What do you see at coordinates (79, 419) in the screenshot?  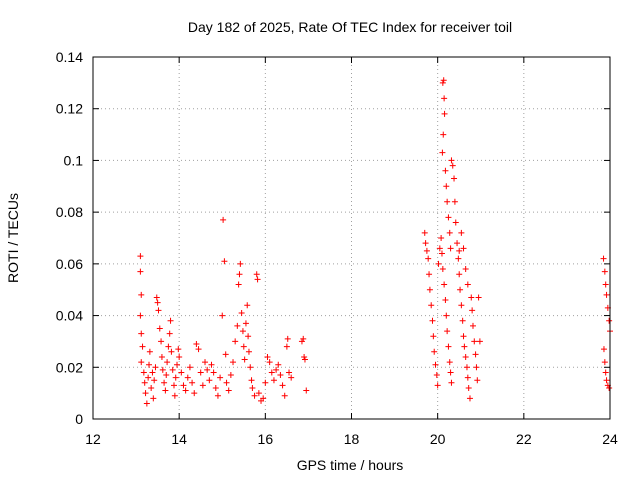 I see `y-tick-label: 0` at bounding box center [79, 419].